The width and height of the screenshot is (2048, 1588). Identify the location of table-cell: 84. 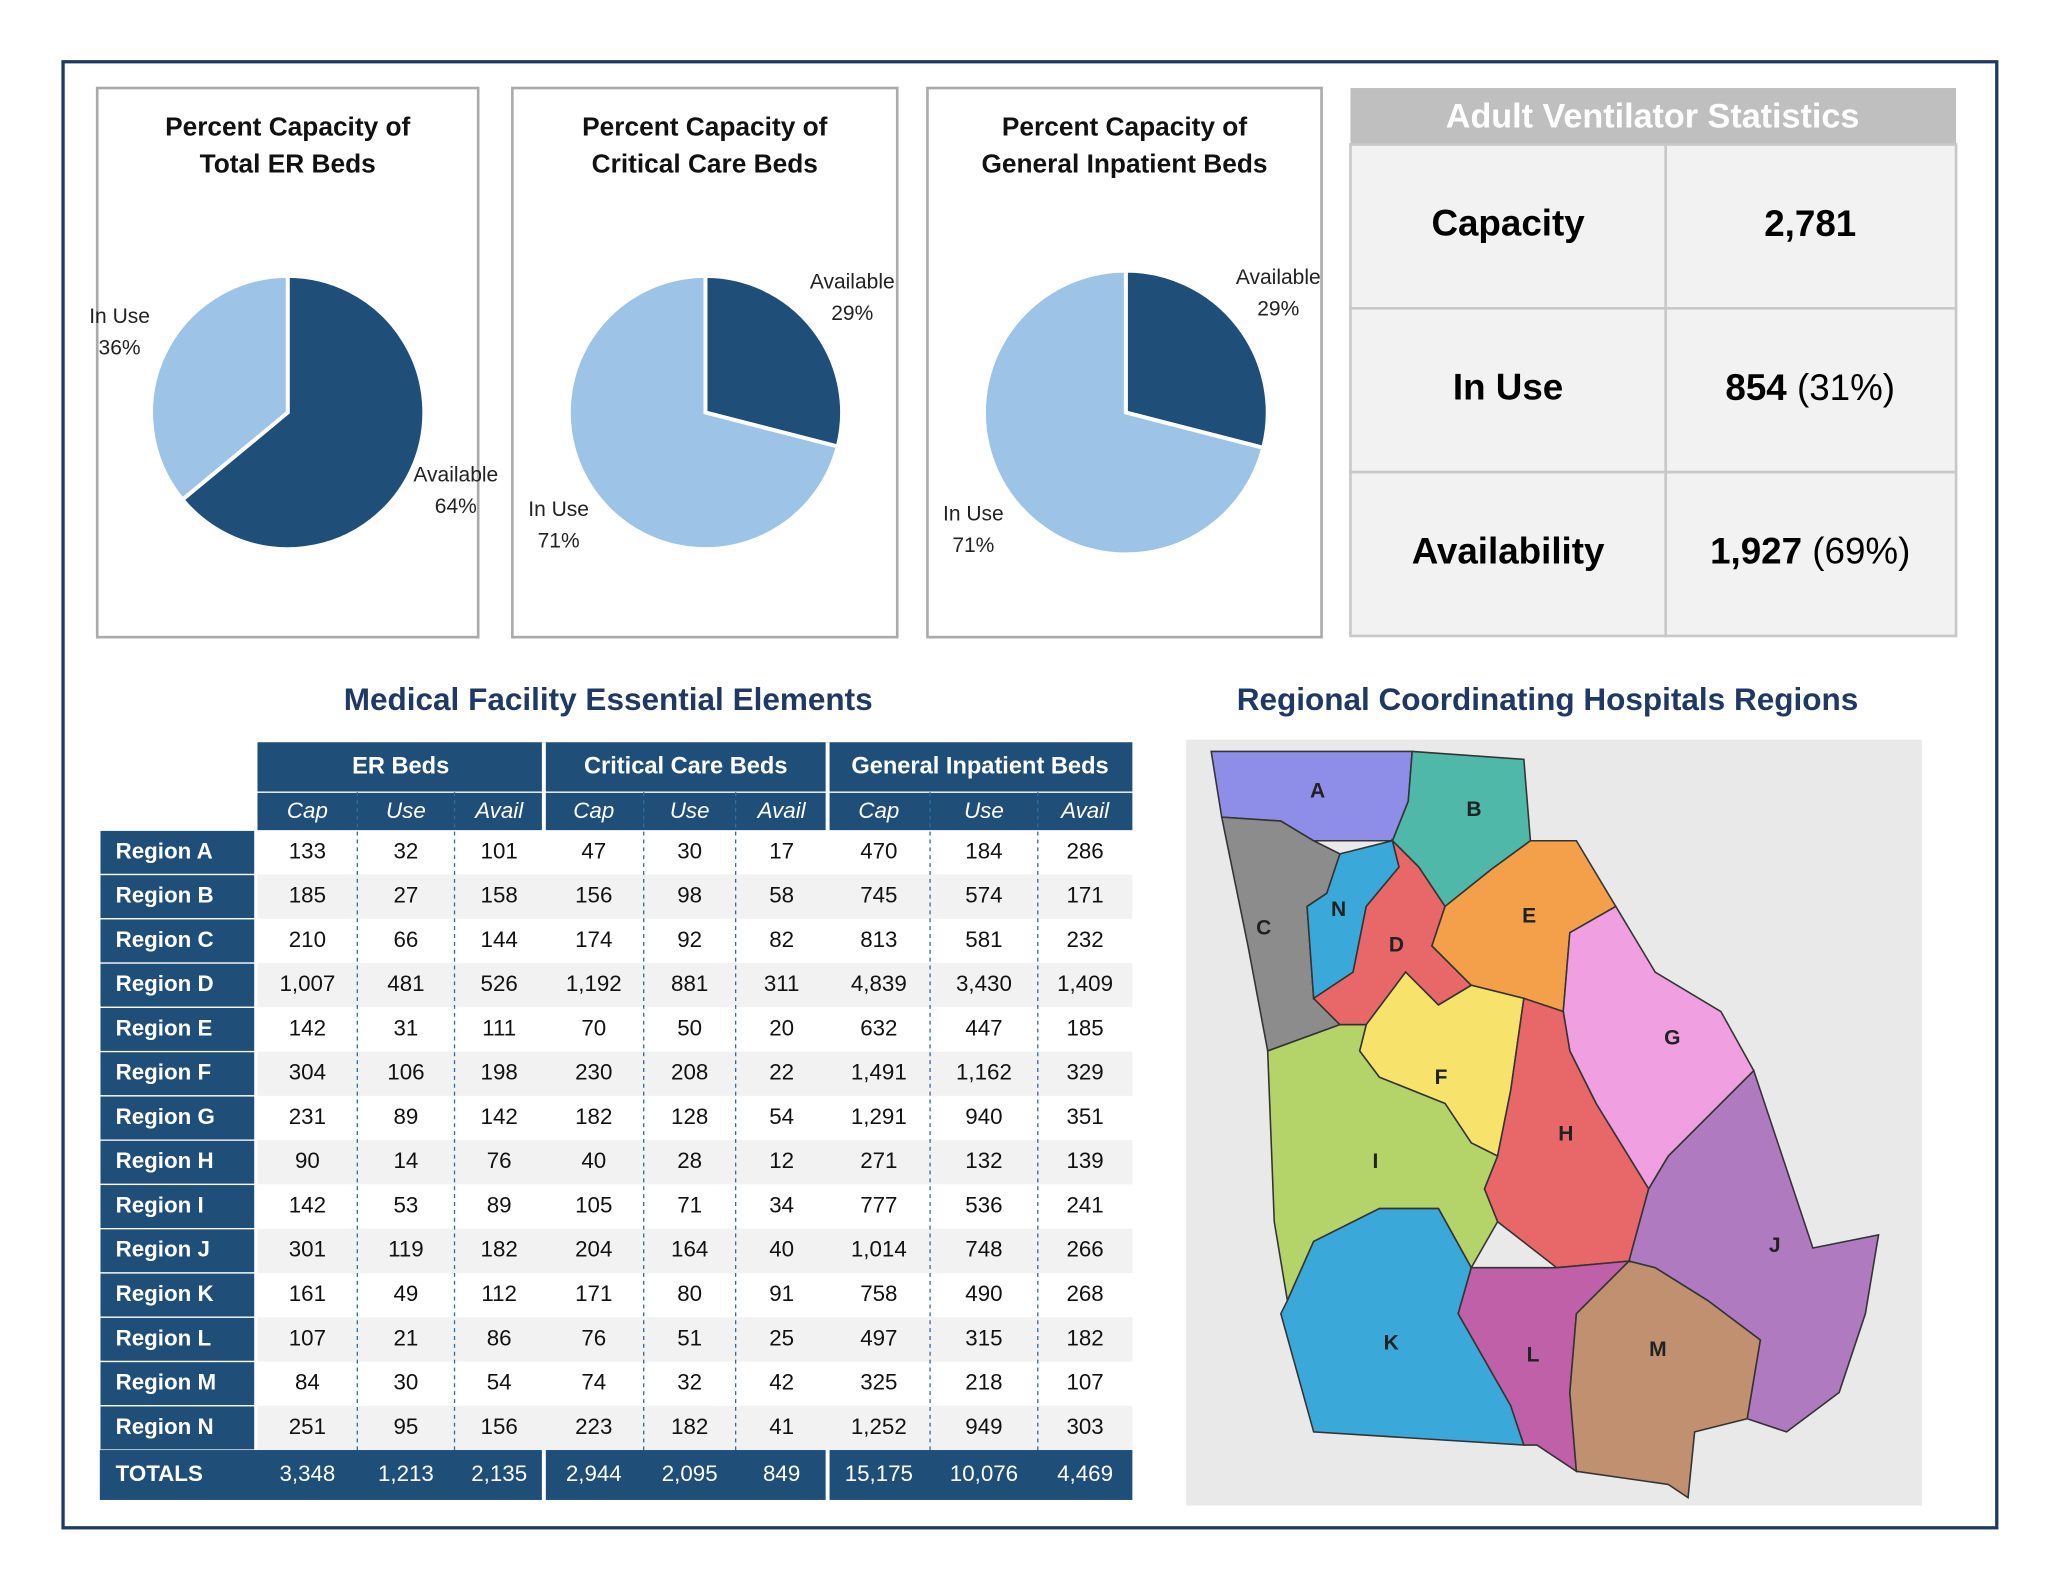
(307, 1382).